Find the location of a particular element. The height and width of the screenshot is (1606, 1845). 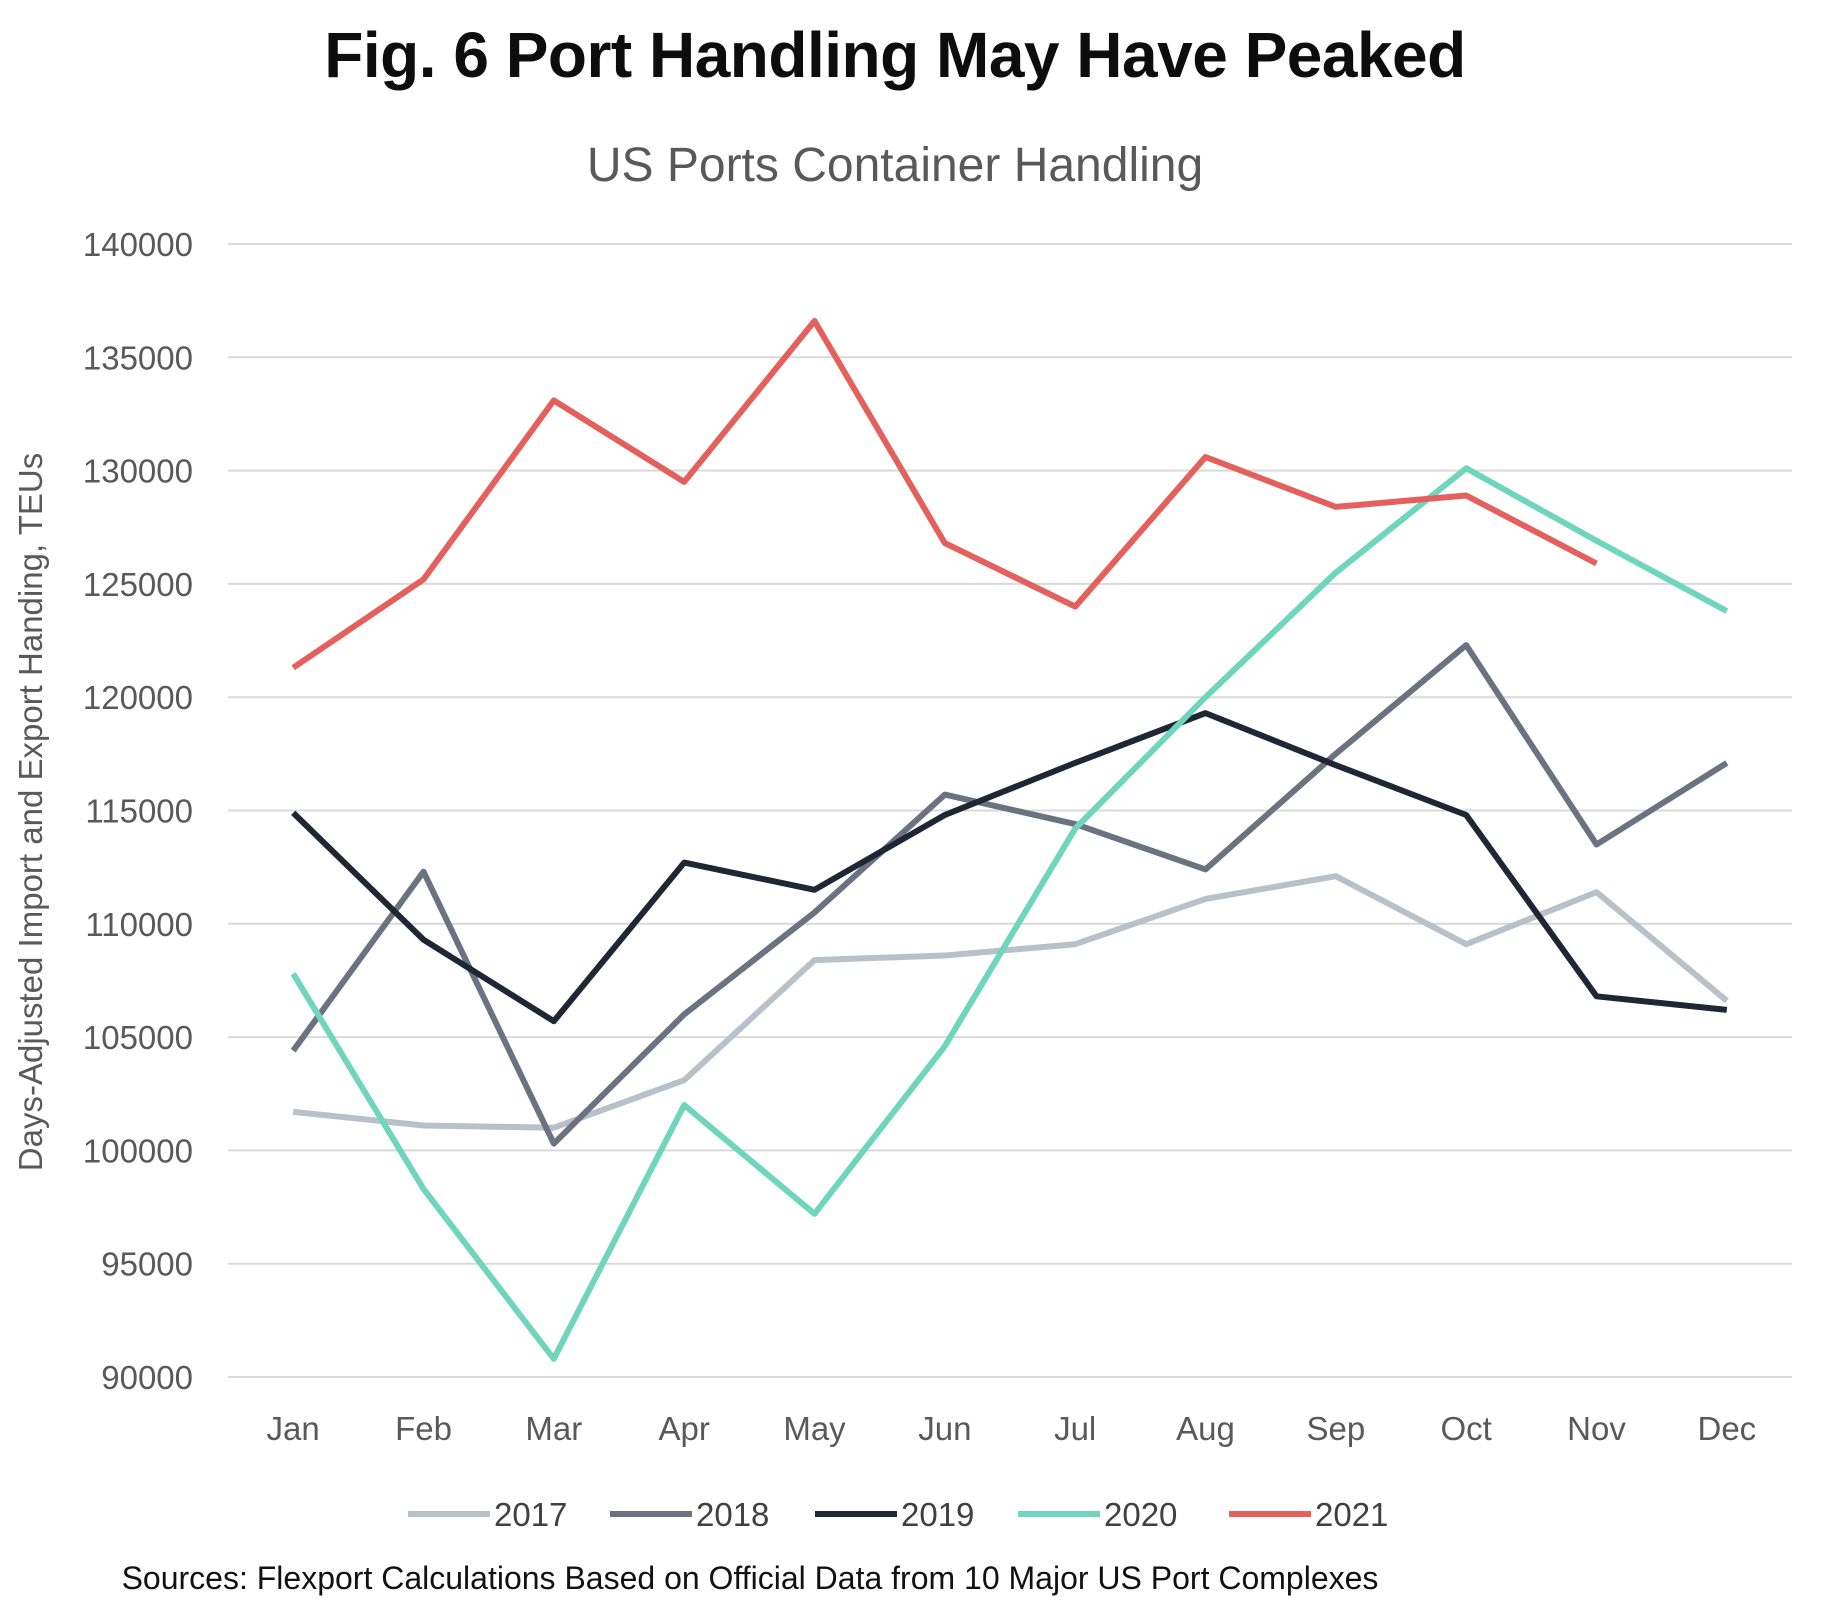

x-tick-label: Feb is located at coordinates (423, 1428).